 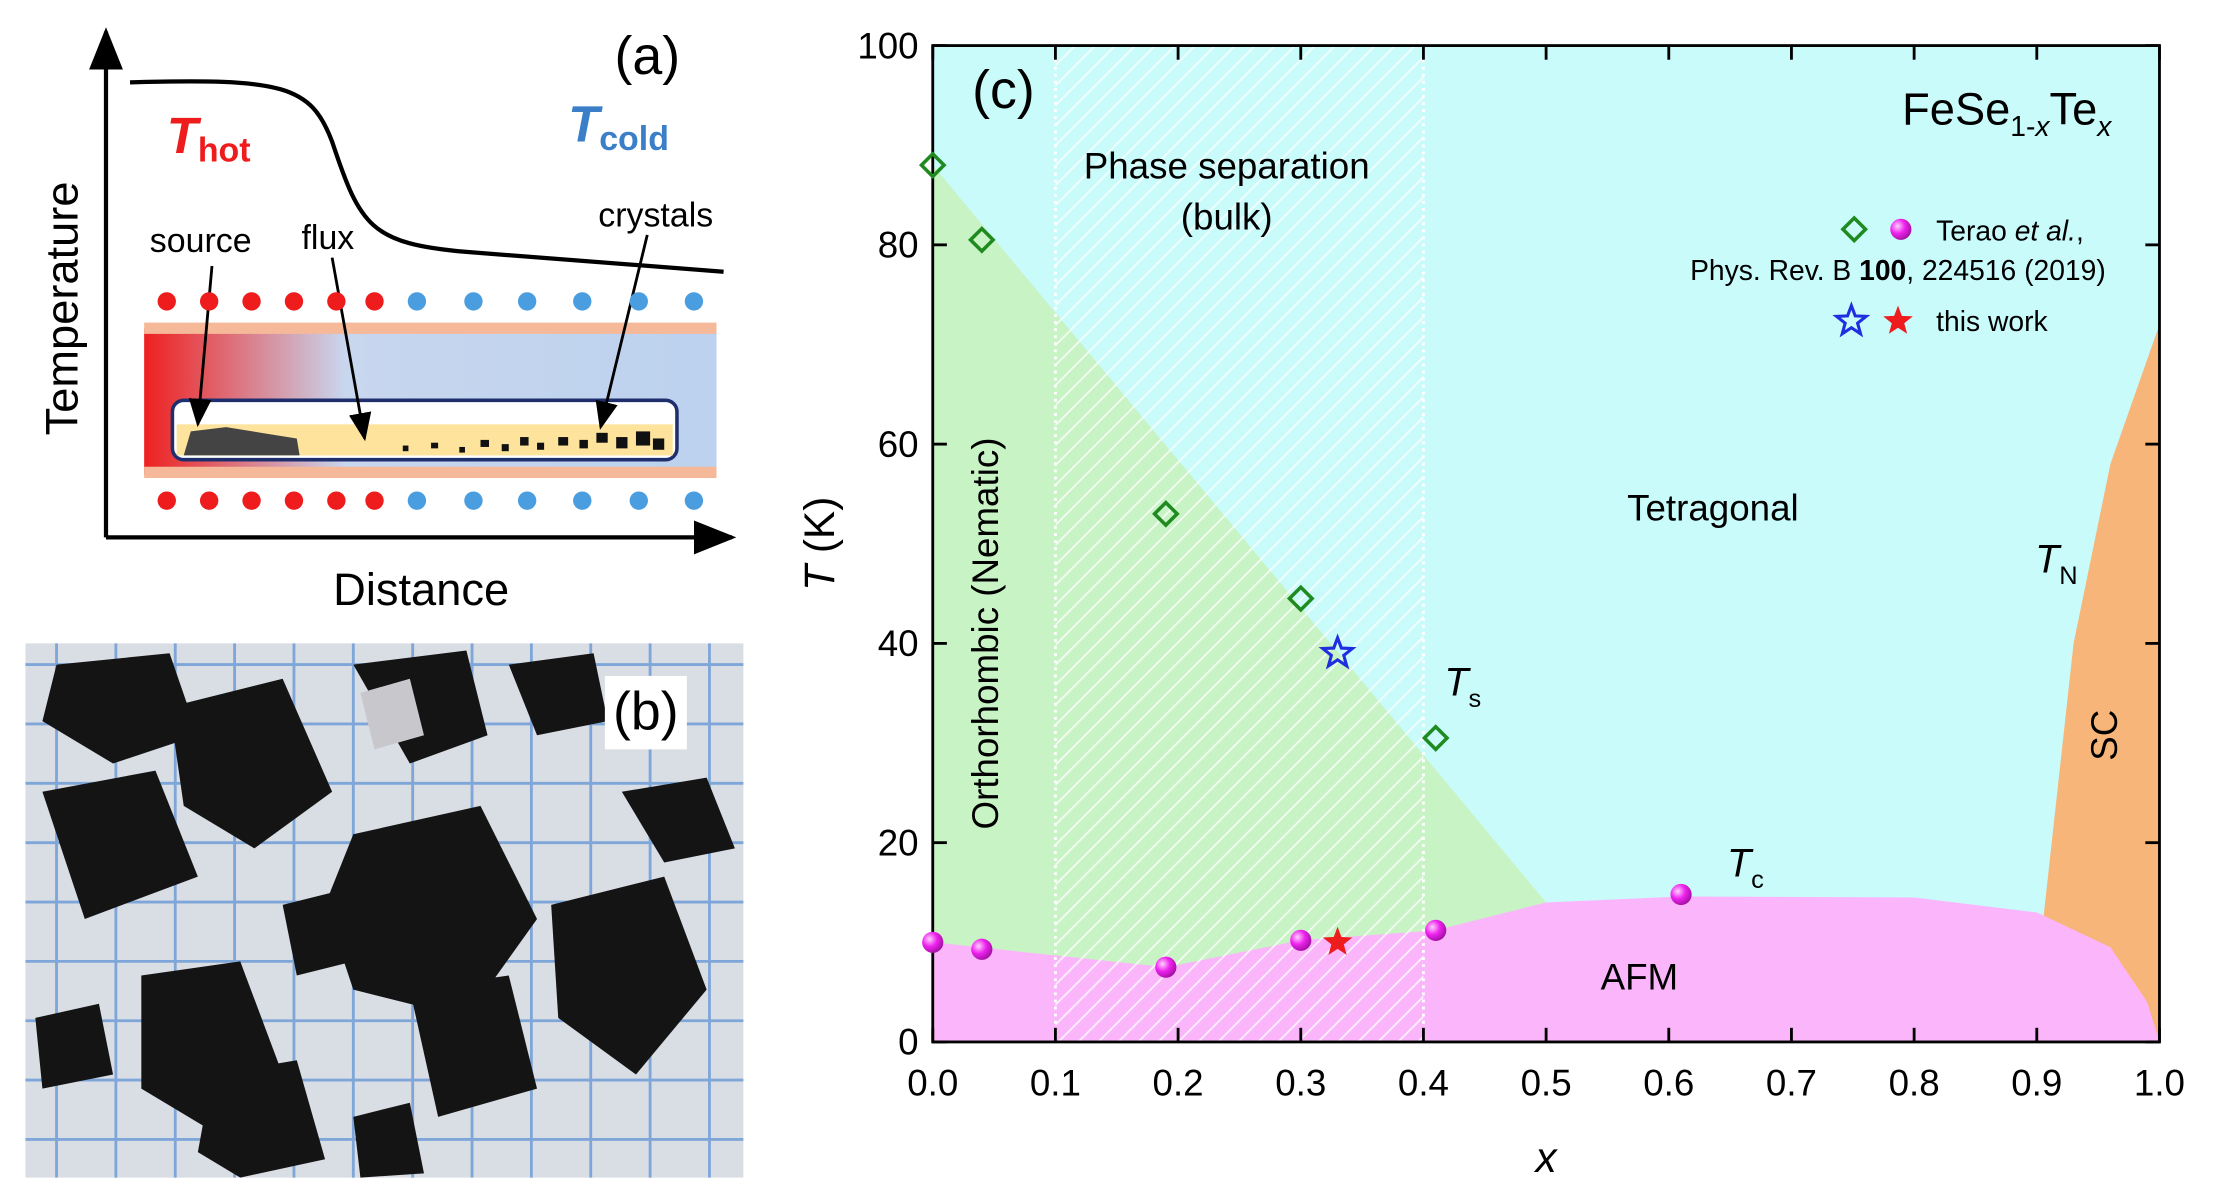 What do you see at coordinates (1178, 1083) in the screenshot?
I see `x-tick-label: 0.2` at bounding box center [1178, 1083].